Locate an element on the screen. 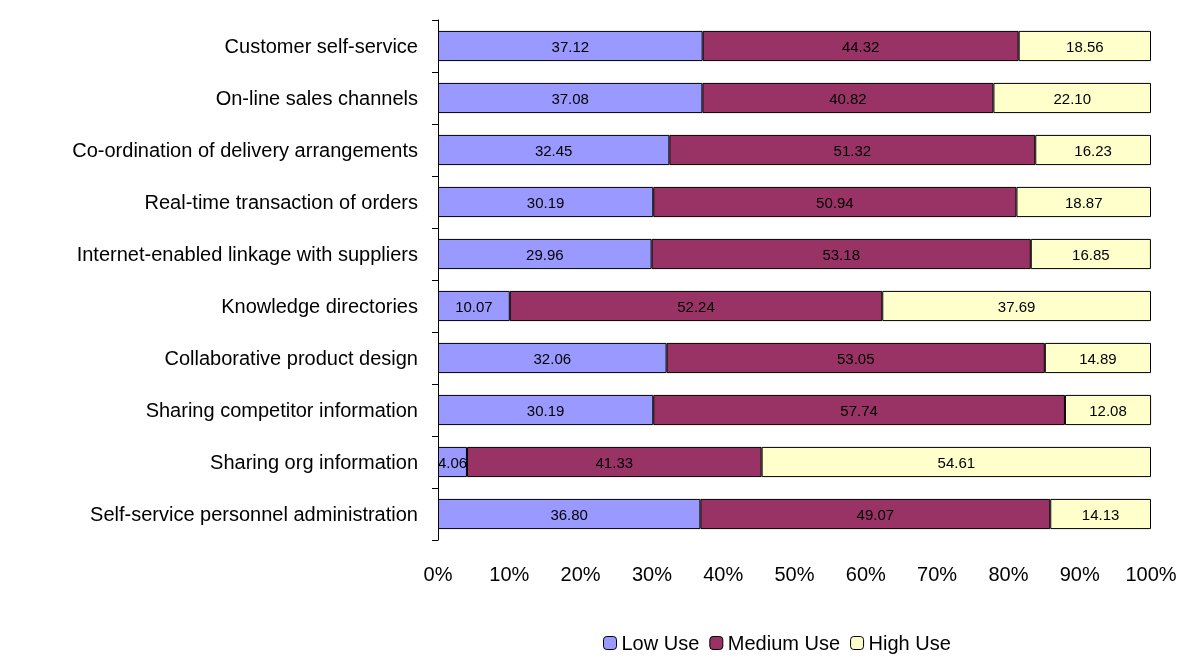  data-label: 52.24 is located at coordinates (696, 306).